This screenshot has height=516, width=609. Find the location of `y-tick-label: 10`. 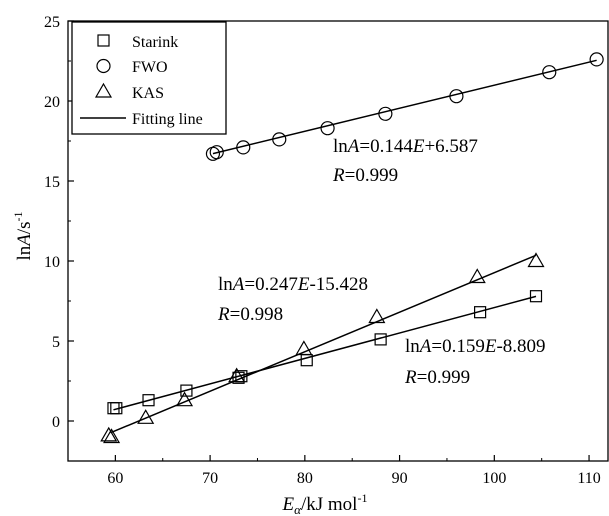

y-tick-label: 10 is located at coordinates (52, 262).